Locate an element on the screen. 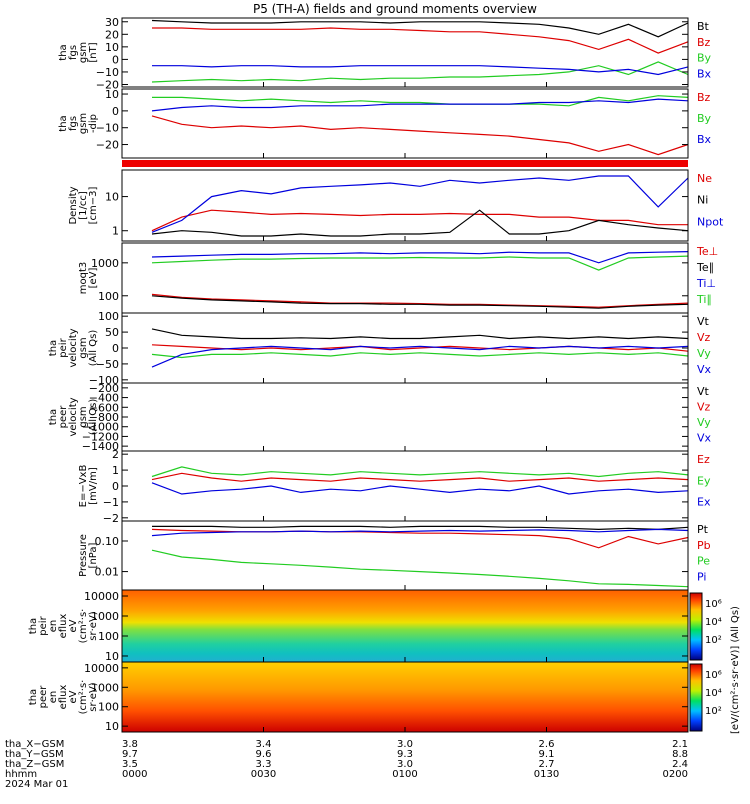 The image size is (750, 804). y-axis-label: velocity is located at coordinates (73, 416).